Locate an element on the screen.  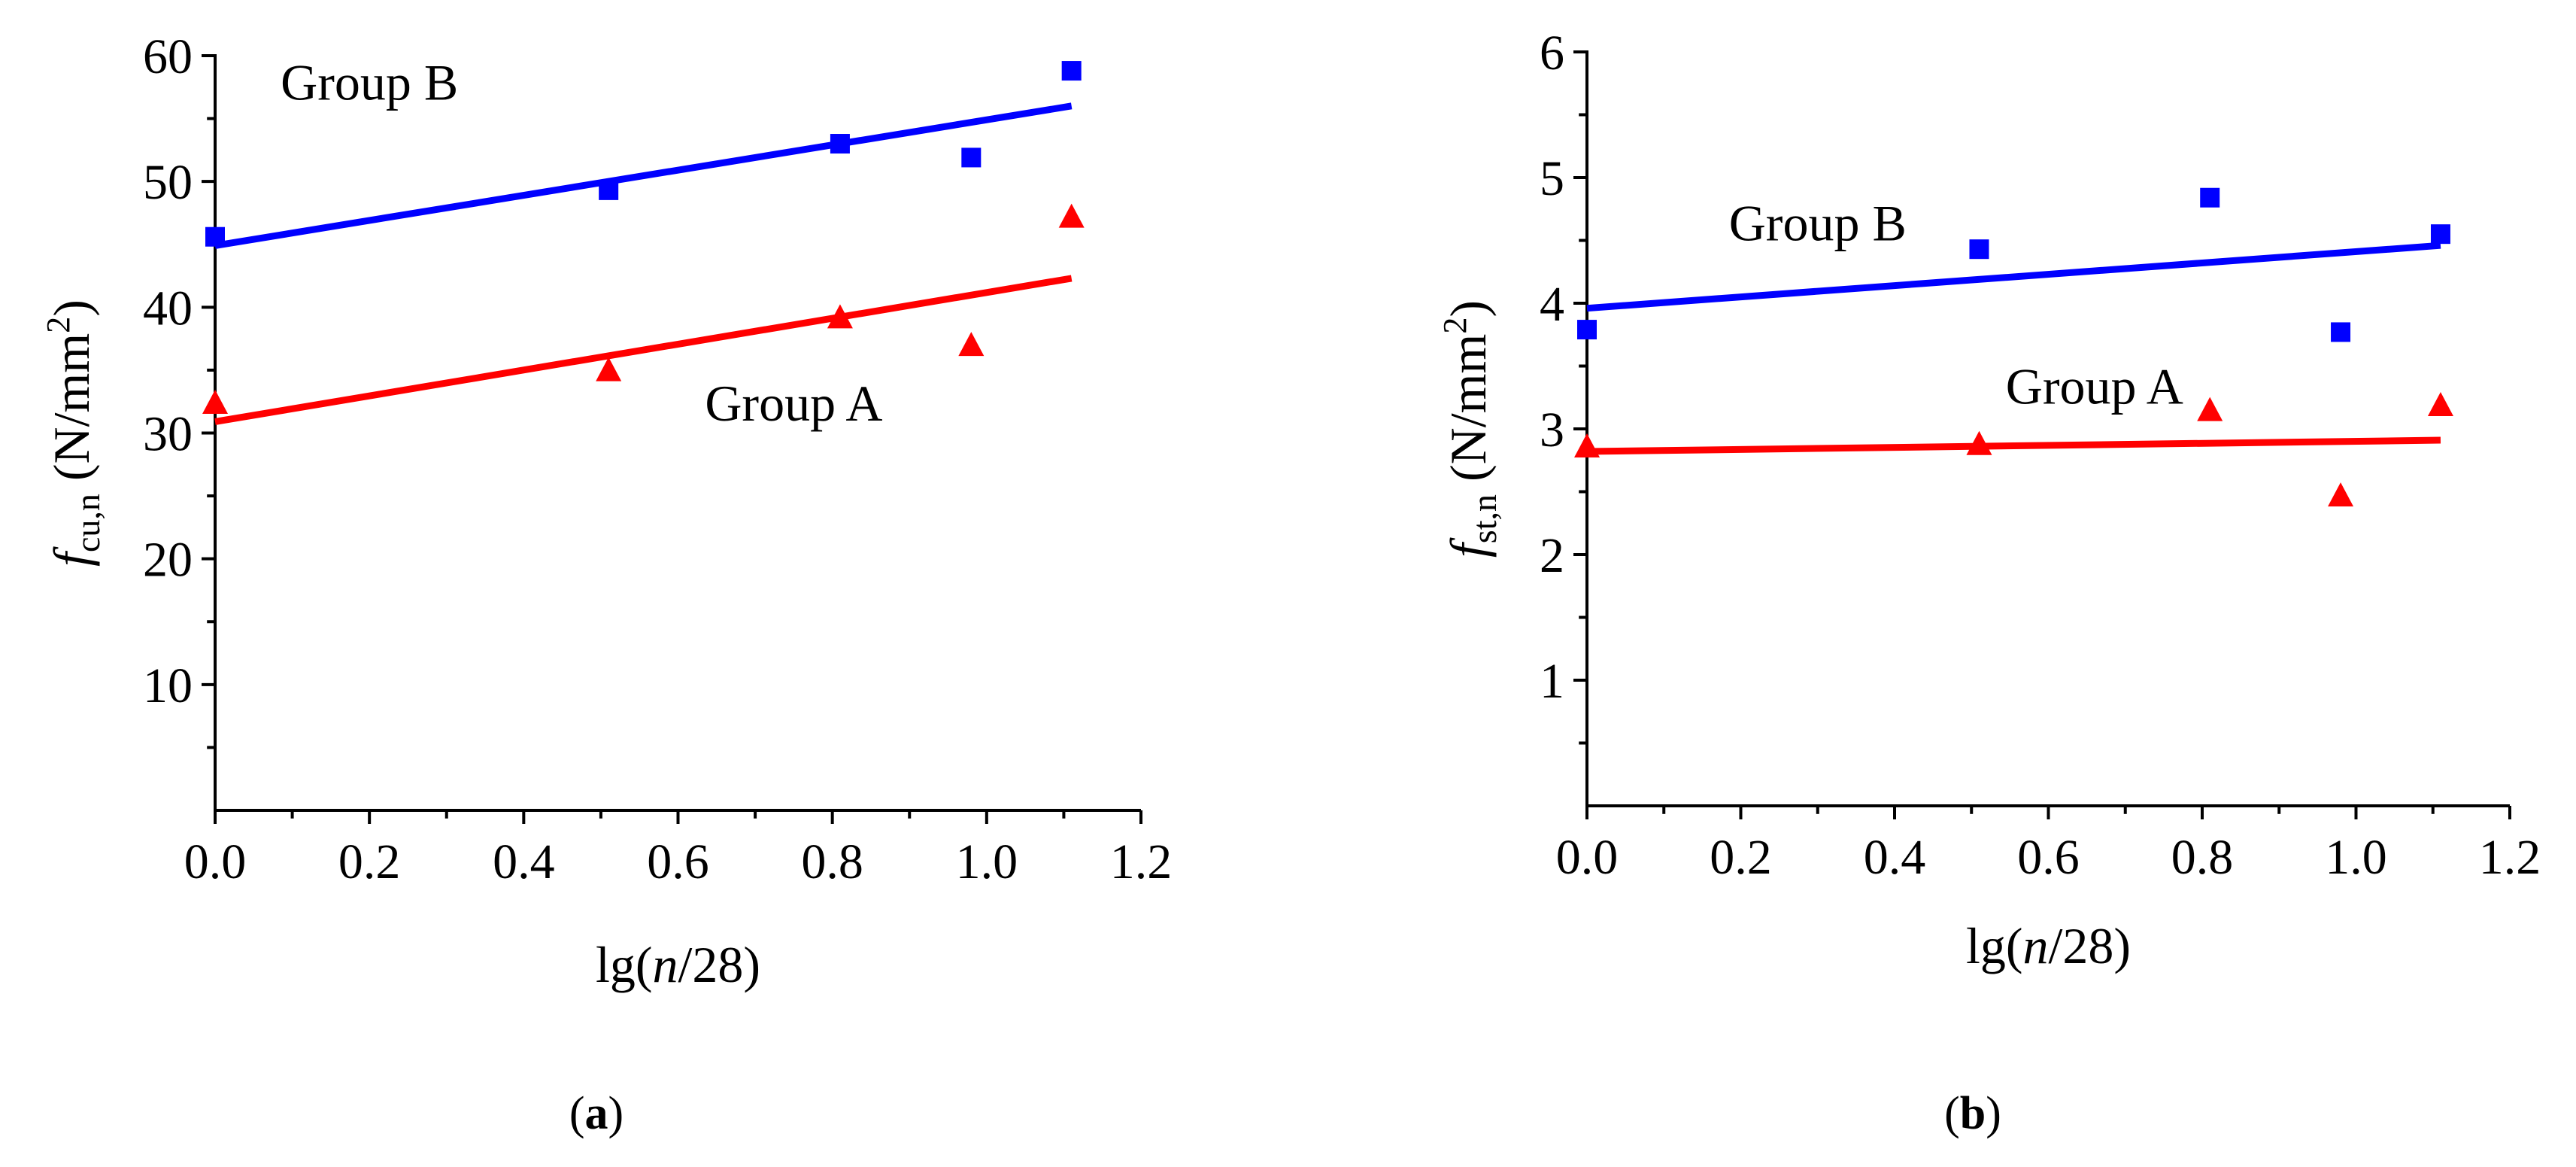
x-tick-label-b: 0.6 is located at coordinates (2048, 857).